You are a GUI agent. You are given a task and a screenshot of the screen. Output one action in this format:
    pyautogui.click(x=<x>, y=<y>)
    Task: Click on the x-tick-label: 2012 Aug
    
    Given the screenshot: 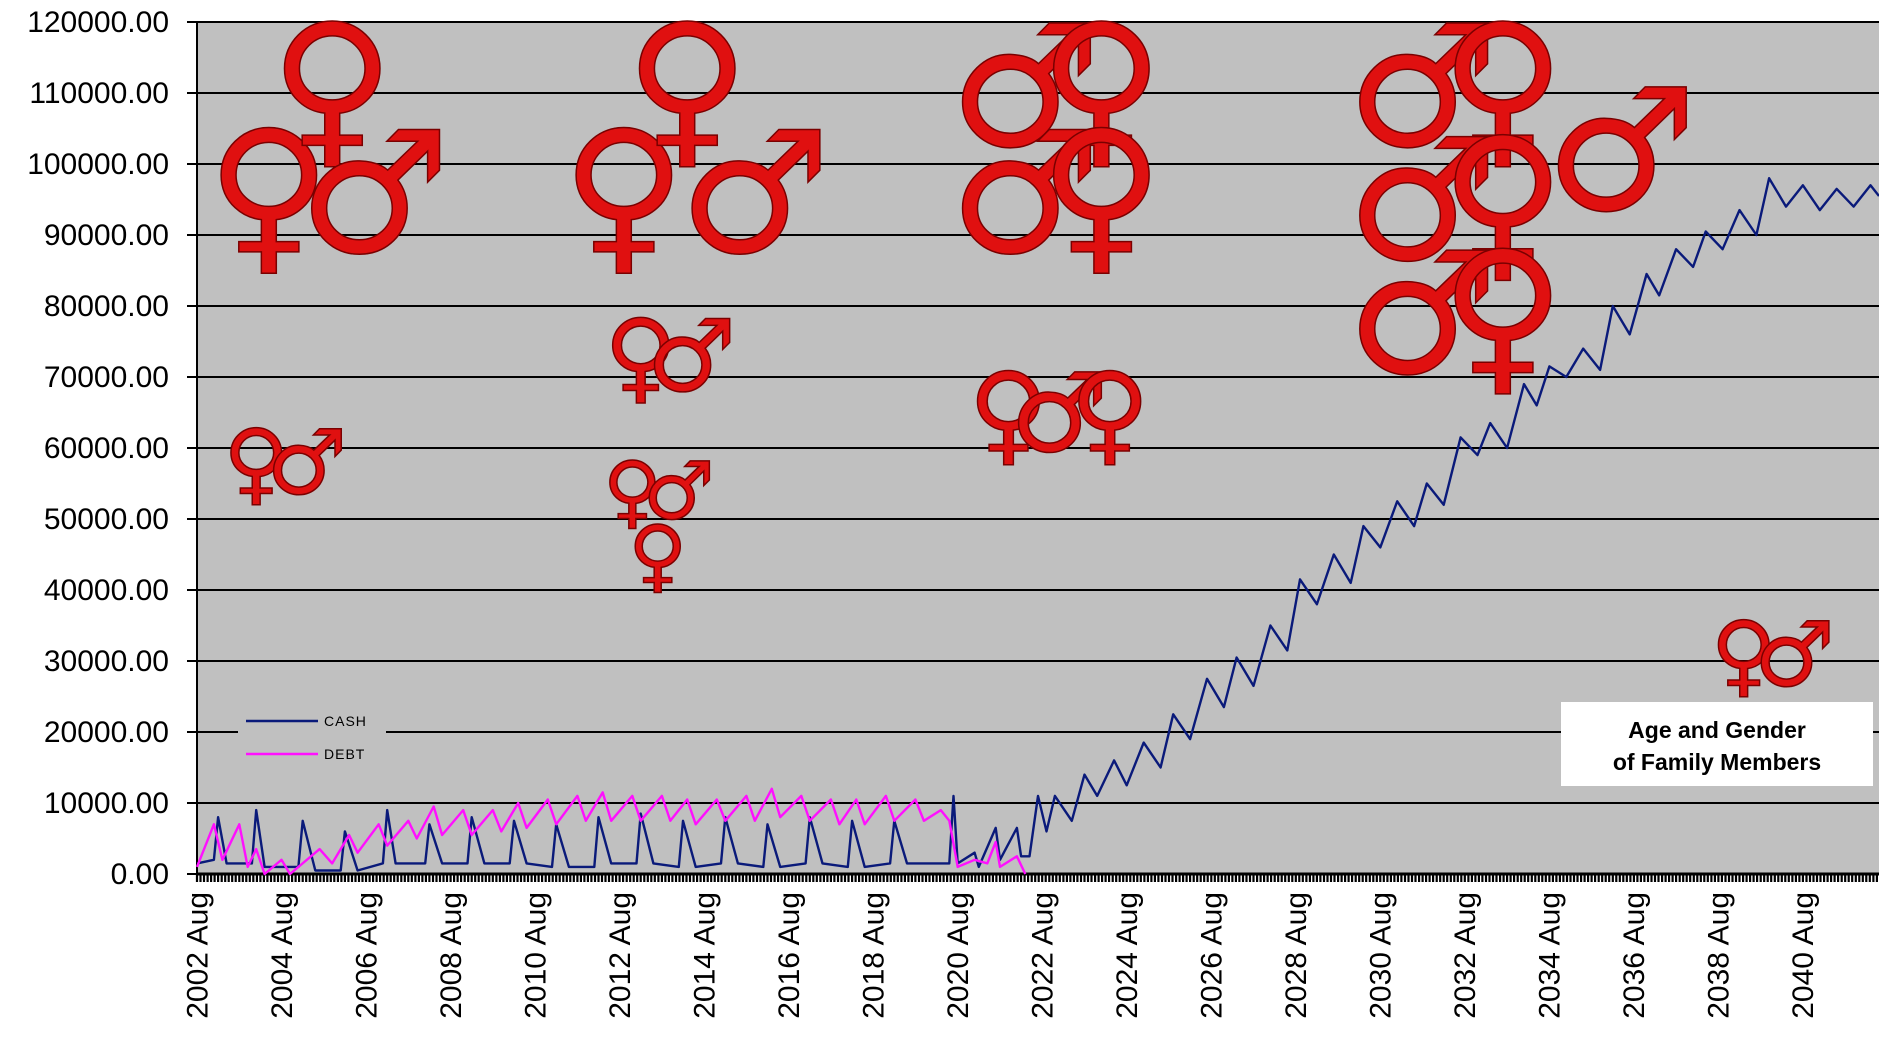 What is the action you would take?
    pyautogui.click(x=620, y=955)
    